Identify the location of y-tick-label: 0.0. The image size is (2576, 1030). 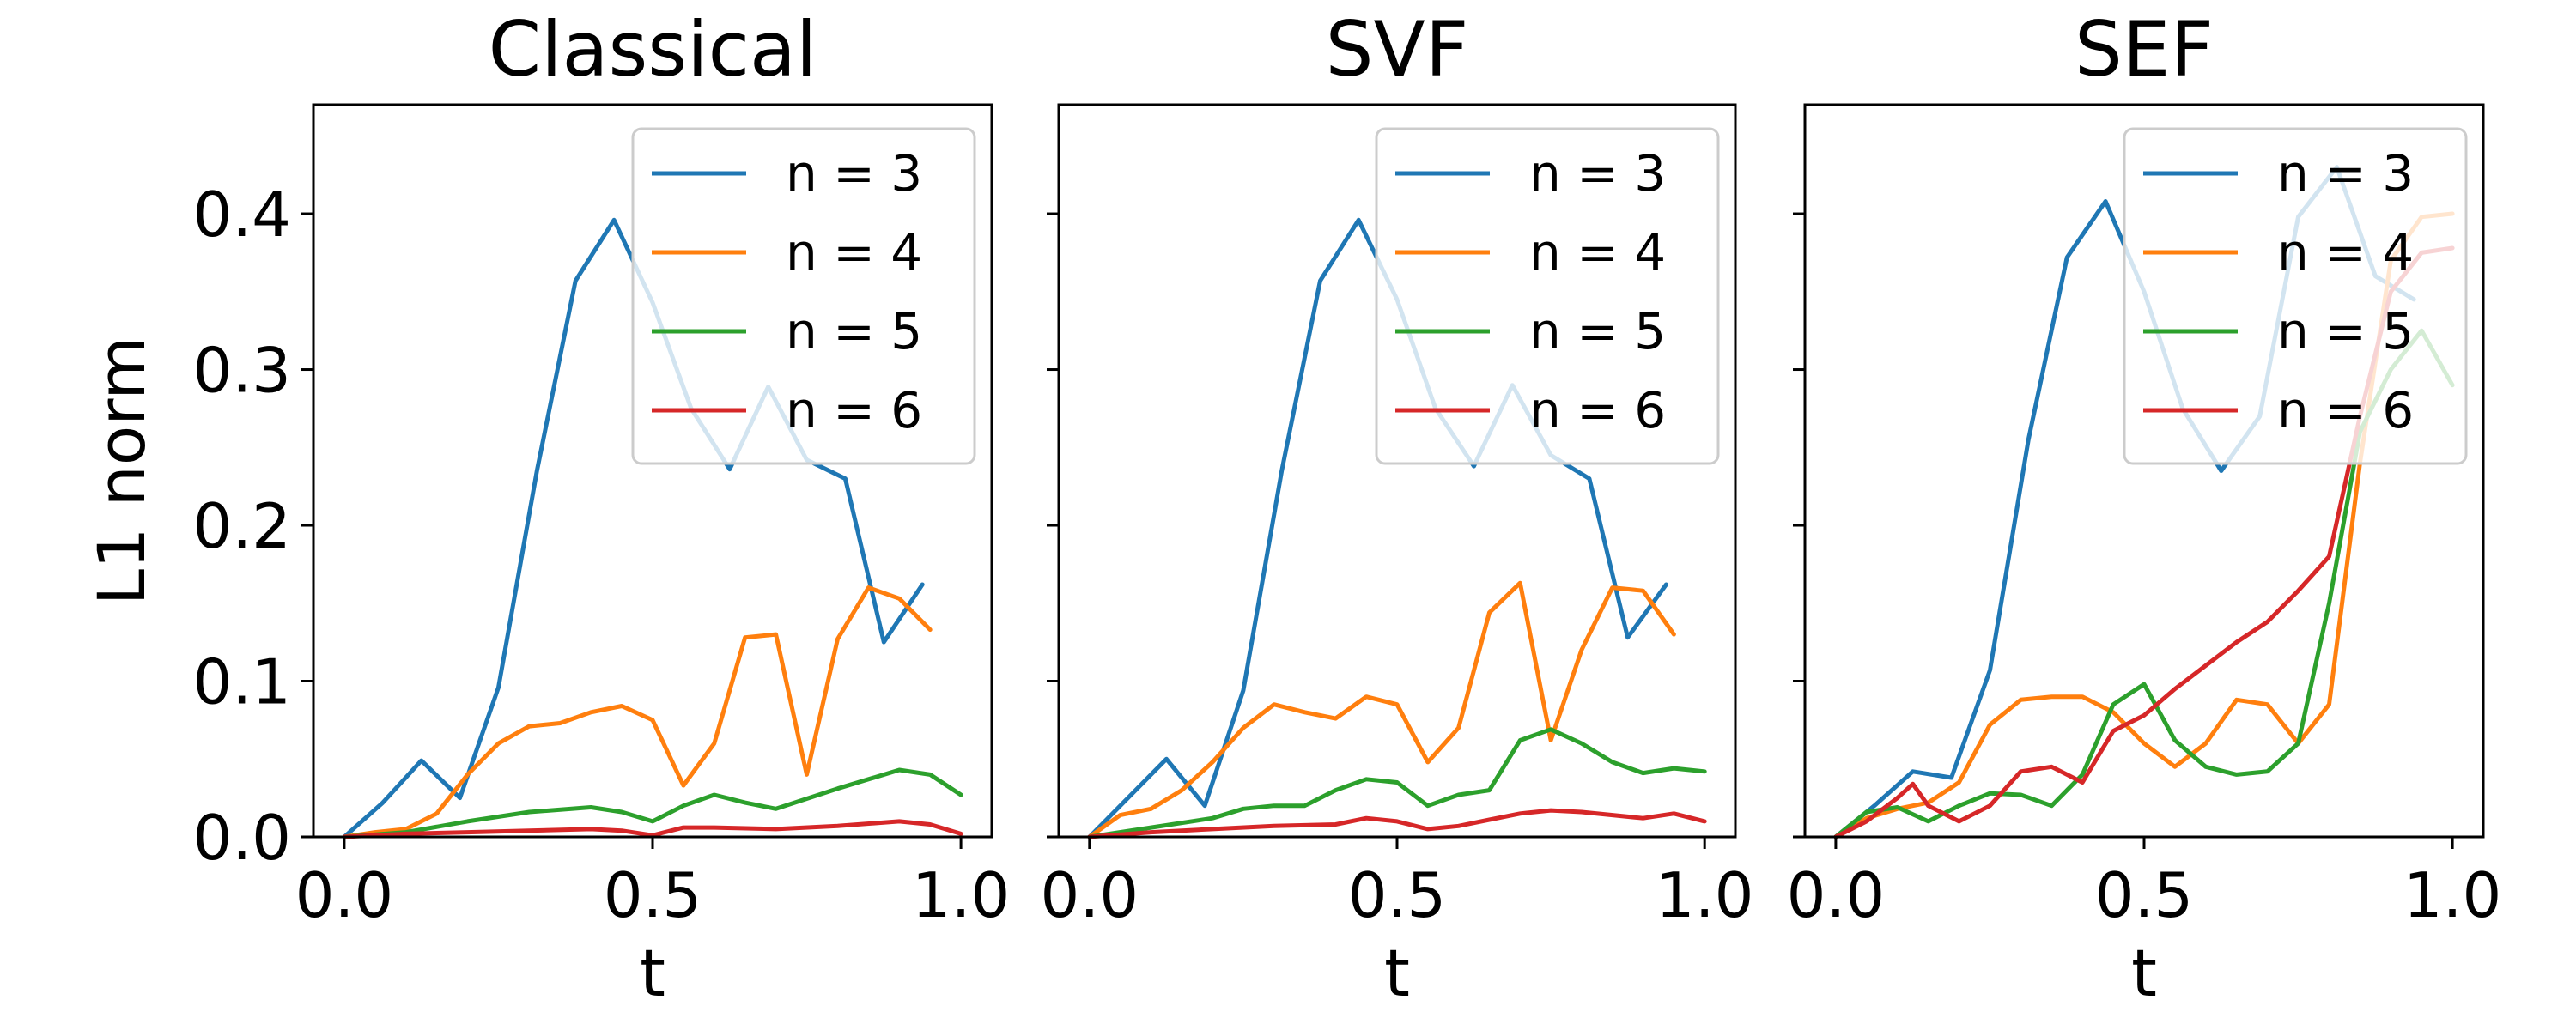
(241, 838).